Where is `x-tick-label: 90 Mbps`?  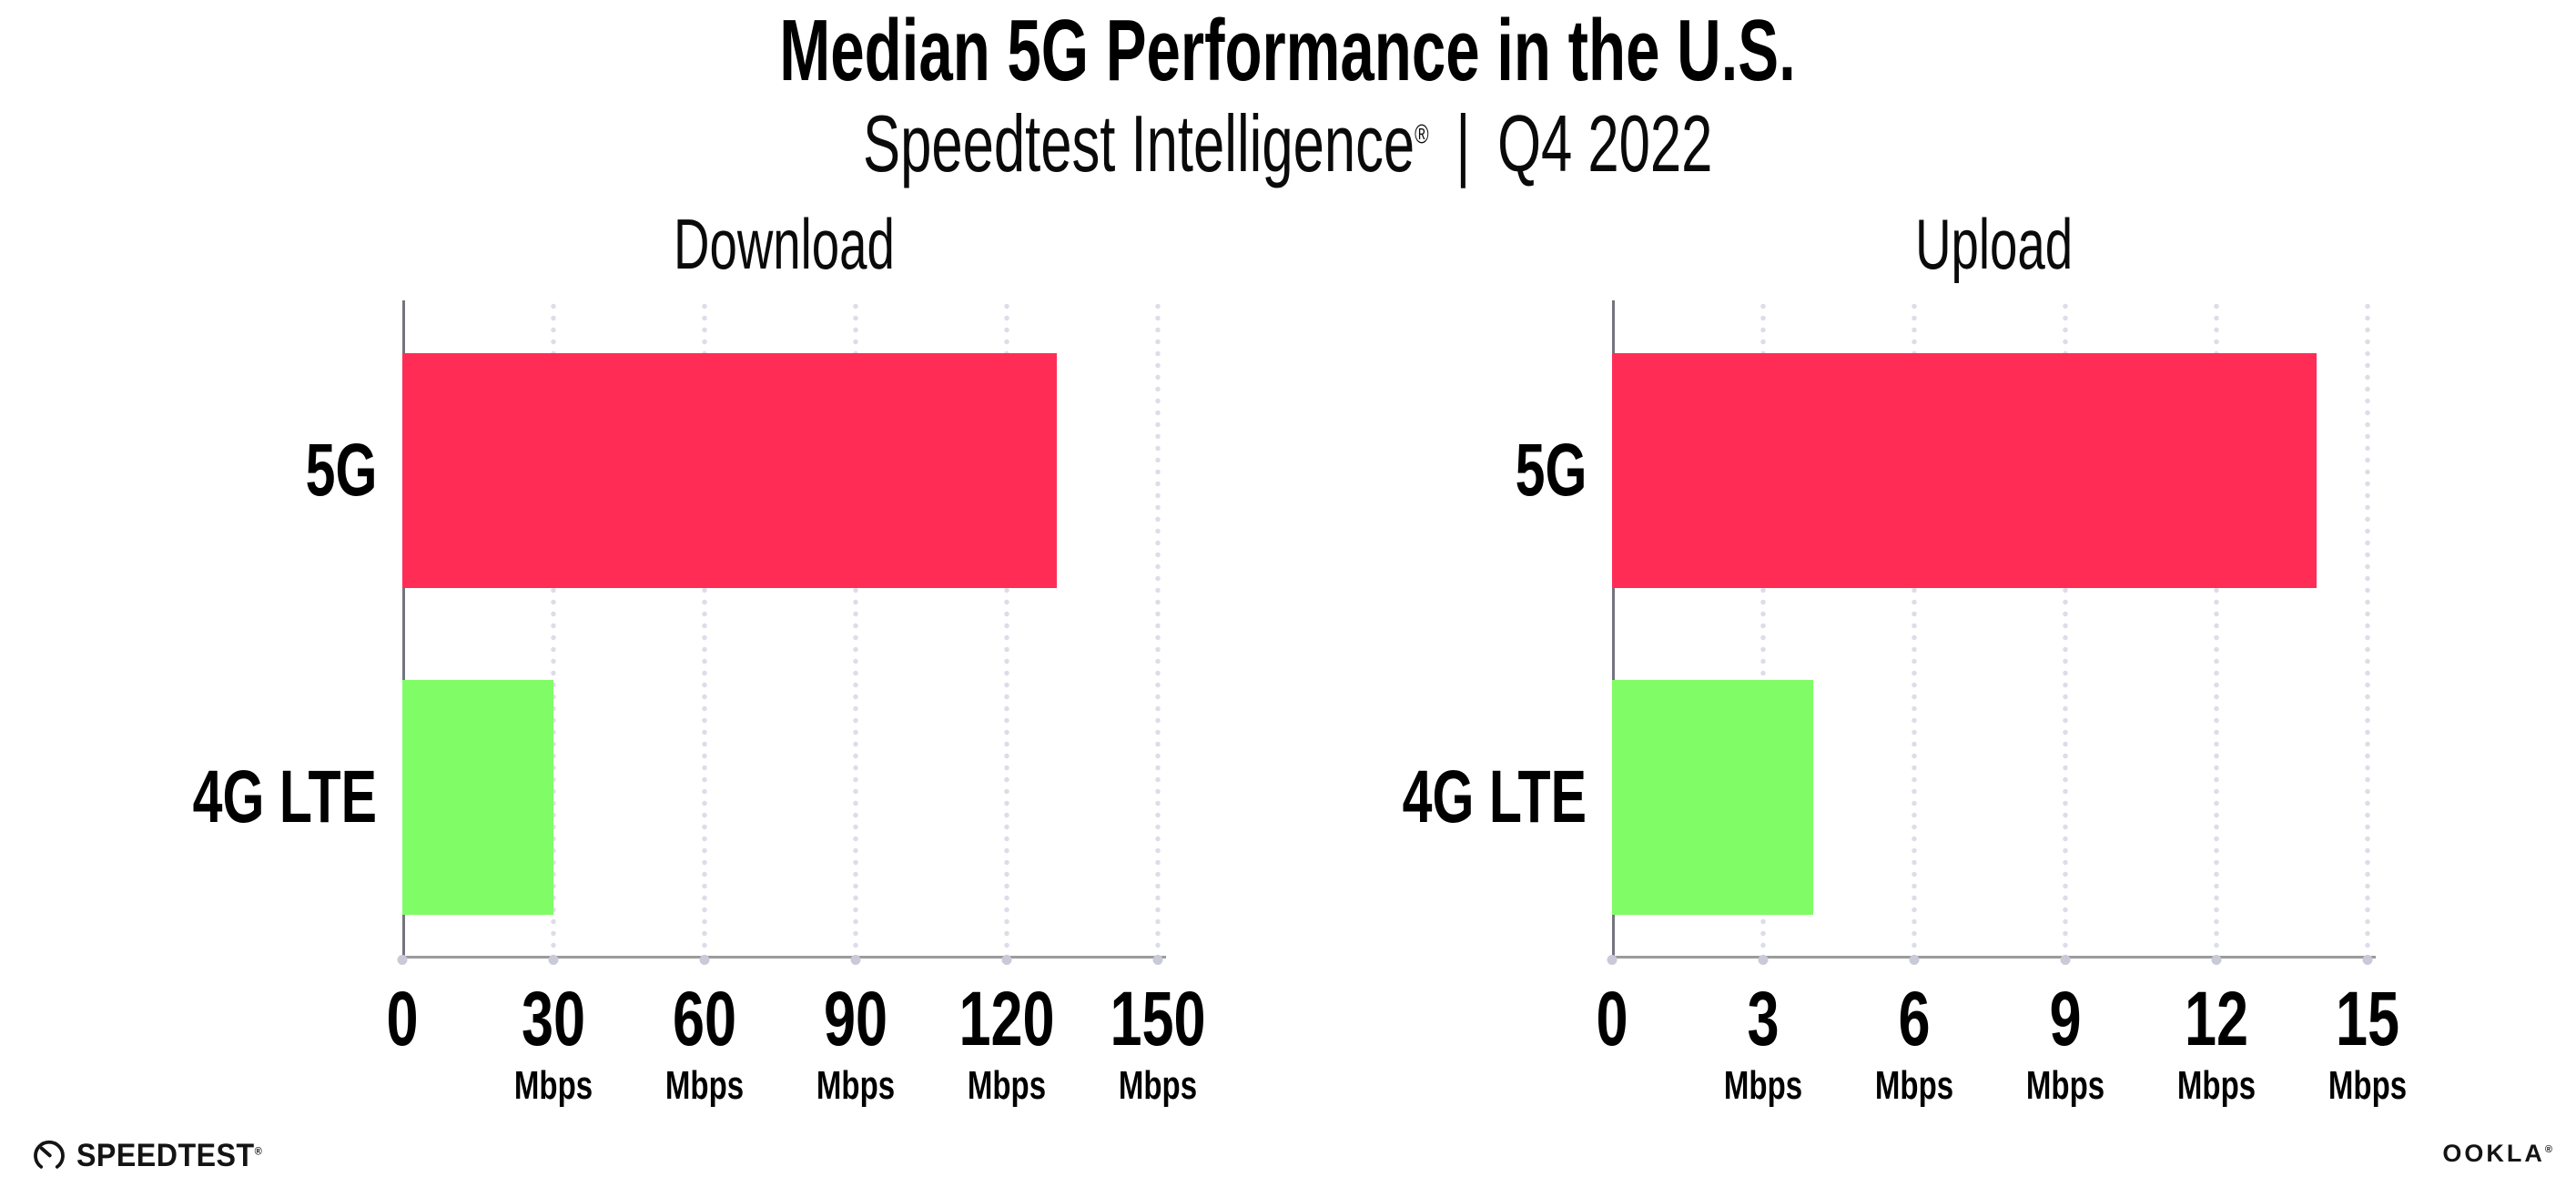
x-tick-label: 90 Mbps is located at coordinates (855, 1043).